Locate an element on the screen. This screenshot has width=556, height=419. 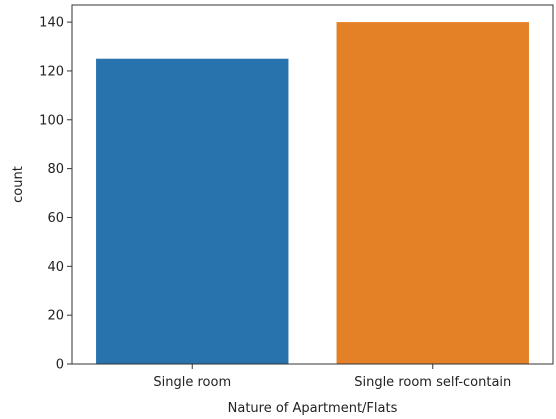
y-tick-label: 100 is located at coordinates (51, 120).